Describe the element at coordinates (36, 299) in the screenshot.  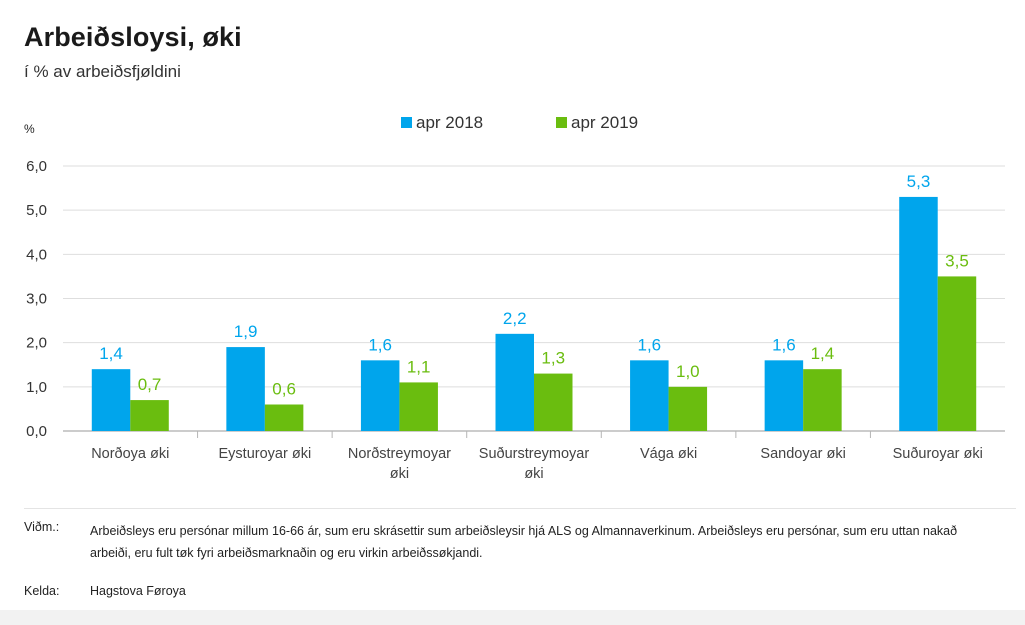
I see `y-tick-label: 3,0` at that location.